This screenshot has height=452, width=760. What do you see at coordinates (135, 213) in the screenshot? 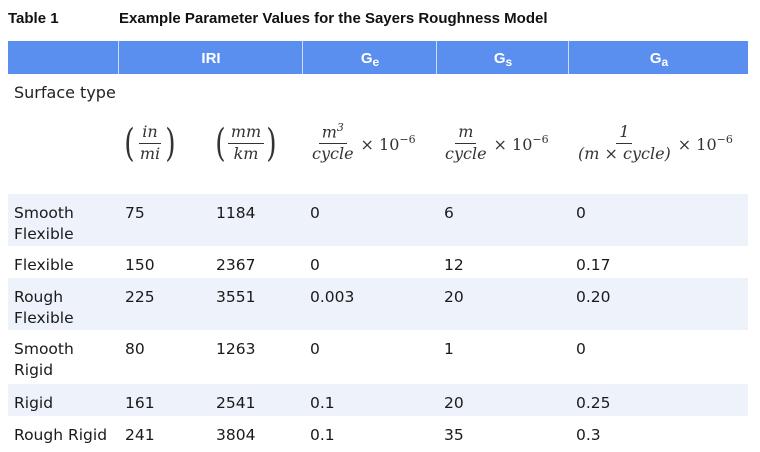
I see `cell-iri-in-mi: 75` at bounding box center [135, 213].